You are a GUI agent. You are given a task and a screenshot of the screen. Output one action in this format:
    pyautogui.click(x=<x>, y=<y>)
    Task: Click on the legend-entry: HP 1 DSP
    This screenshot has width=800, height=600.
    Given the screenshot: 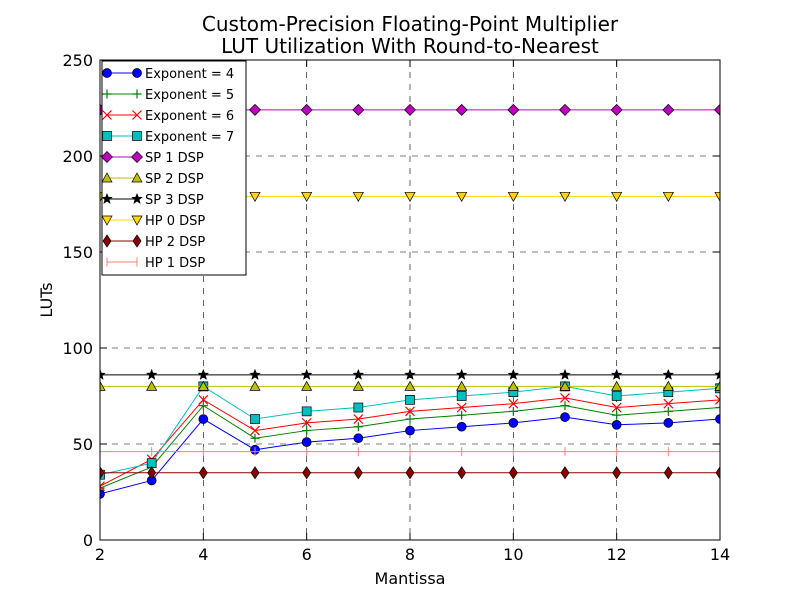 What is the action you would take?
    pyautogui.click(x=155, y=263)
    